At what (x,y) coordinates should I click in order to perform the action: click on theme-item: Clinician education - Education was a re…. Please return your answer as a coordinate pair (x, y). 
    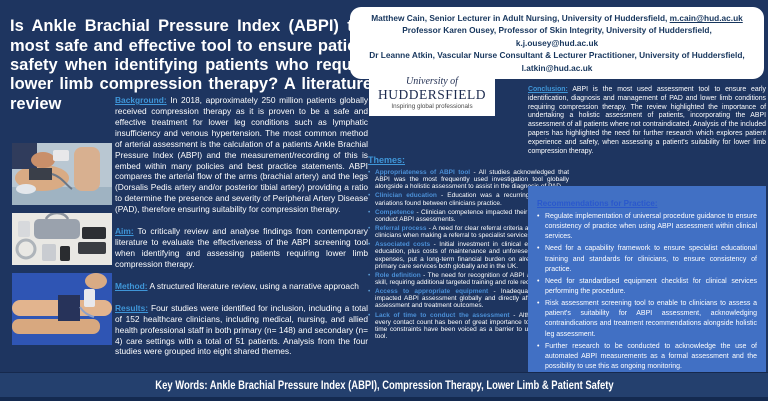
    Looking at the image, I should click on (468, 199).